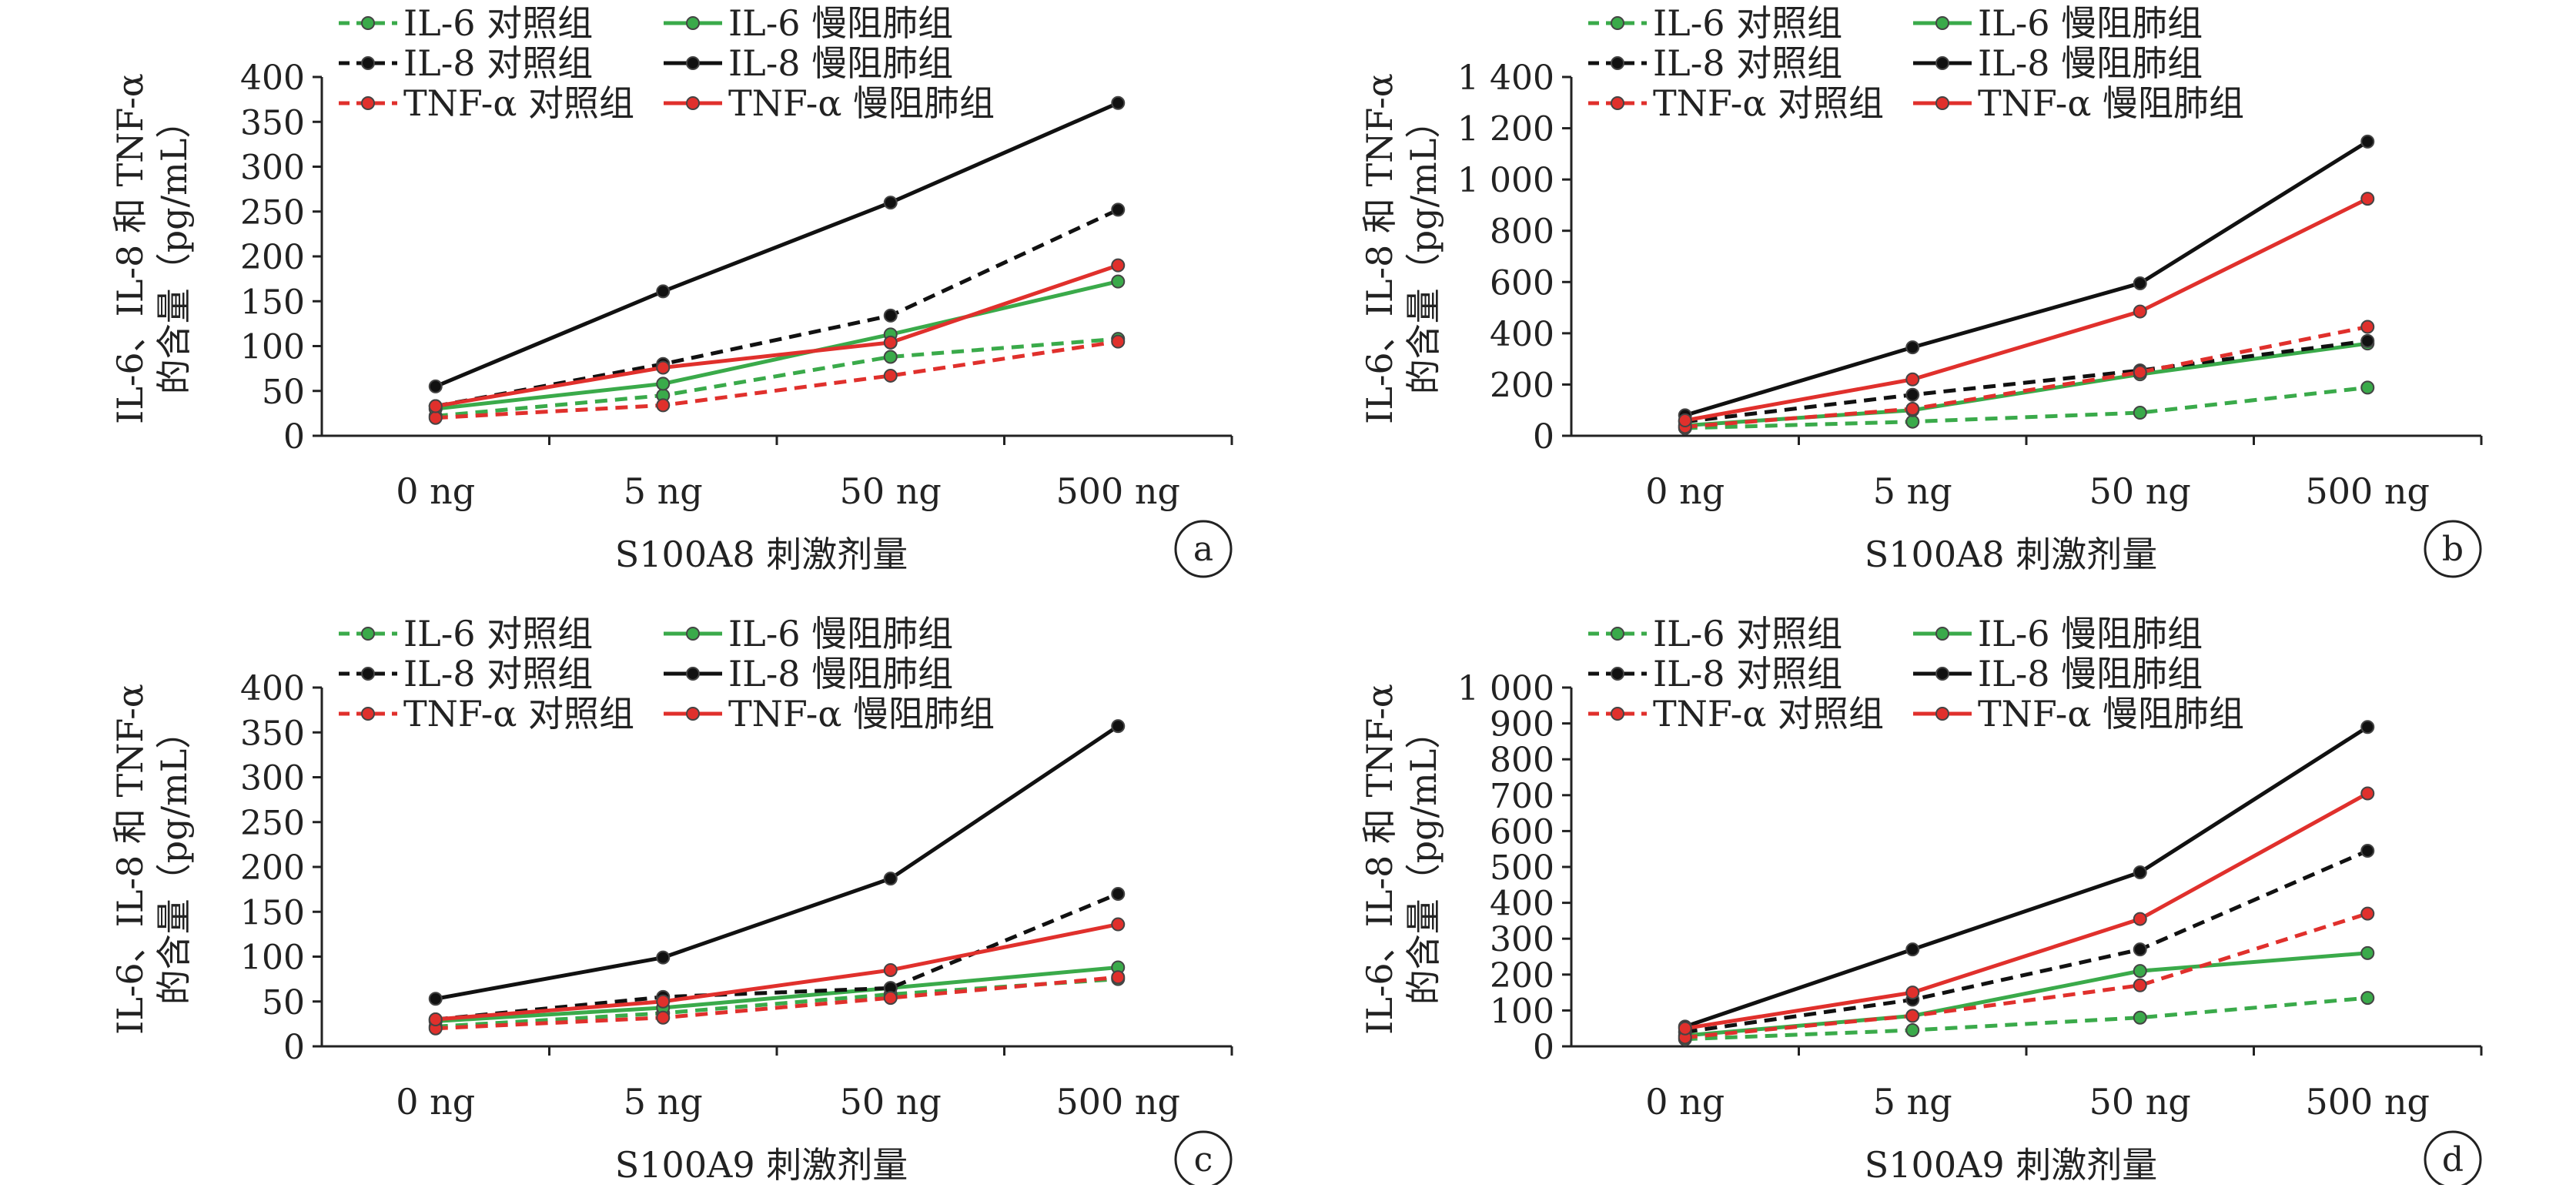 The image size is (2576, 1188). What do you see at coordinates (1379, 249) in the screenshot?
I see `y-axis-label-line1: IL-6、IL-8 和 TNF-α` at bounding box center [1379, 249].